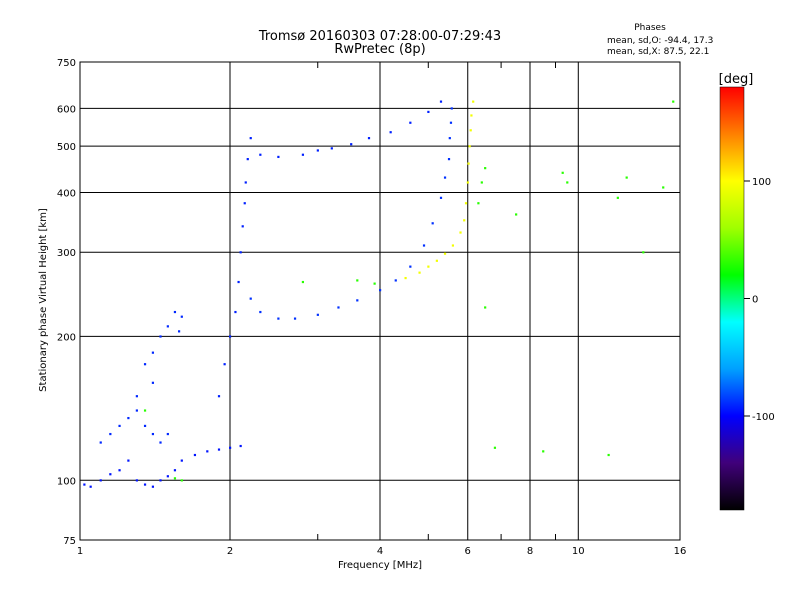 The height and width of the screenshot is (600, 800). What do you see at coordinates (66, 193) in the screenshot?
I see `y-tick-label: 400` at bounding box center [66, 193].